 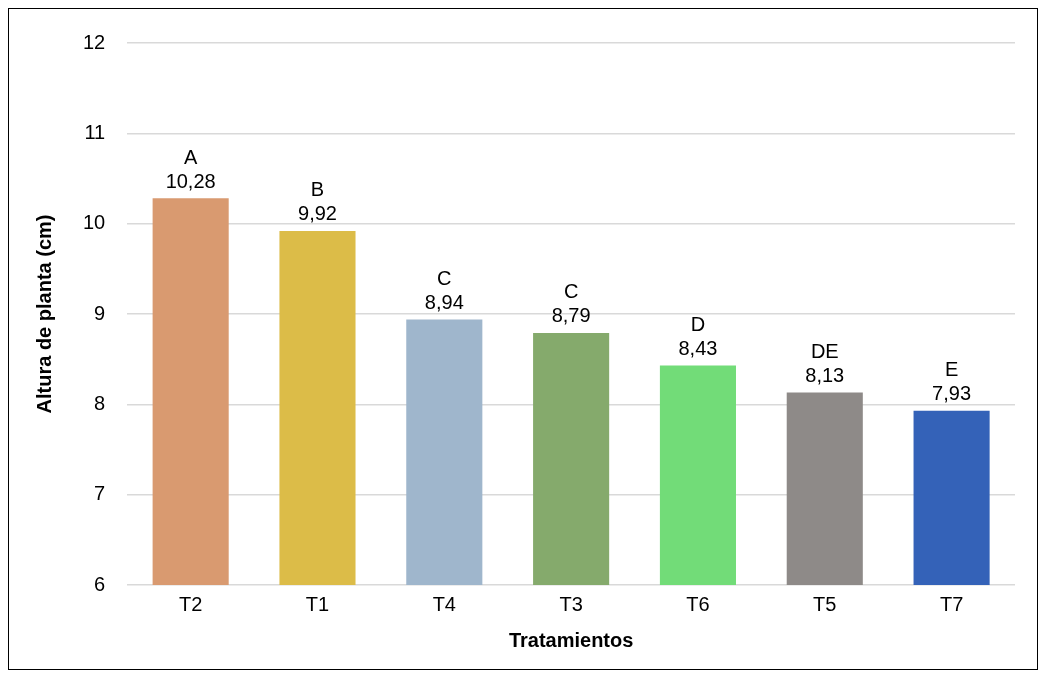 What do you see at coordinates (698, 603) in the screenshot?
I see `x-tick-label: T6` at bounding box center [698, 603].